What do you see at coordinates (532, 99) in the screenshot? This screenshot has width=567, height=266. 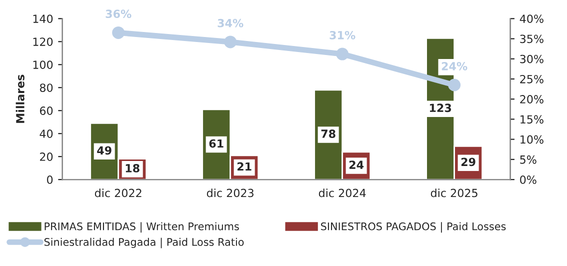 I see `y2-tick-label: 20%` at bounding box center [532, 99].